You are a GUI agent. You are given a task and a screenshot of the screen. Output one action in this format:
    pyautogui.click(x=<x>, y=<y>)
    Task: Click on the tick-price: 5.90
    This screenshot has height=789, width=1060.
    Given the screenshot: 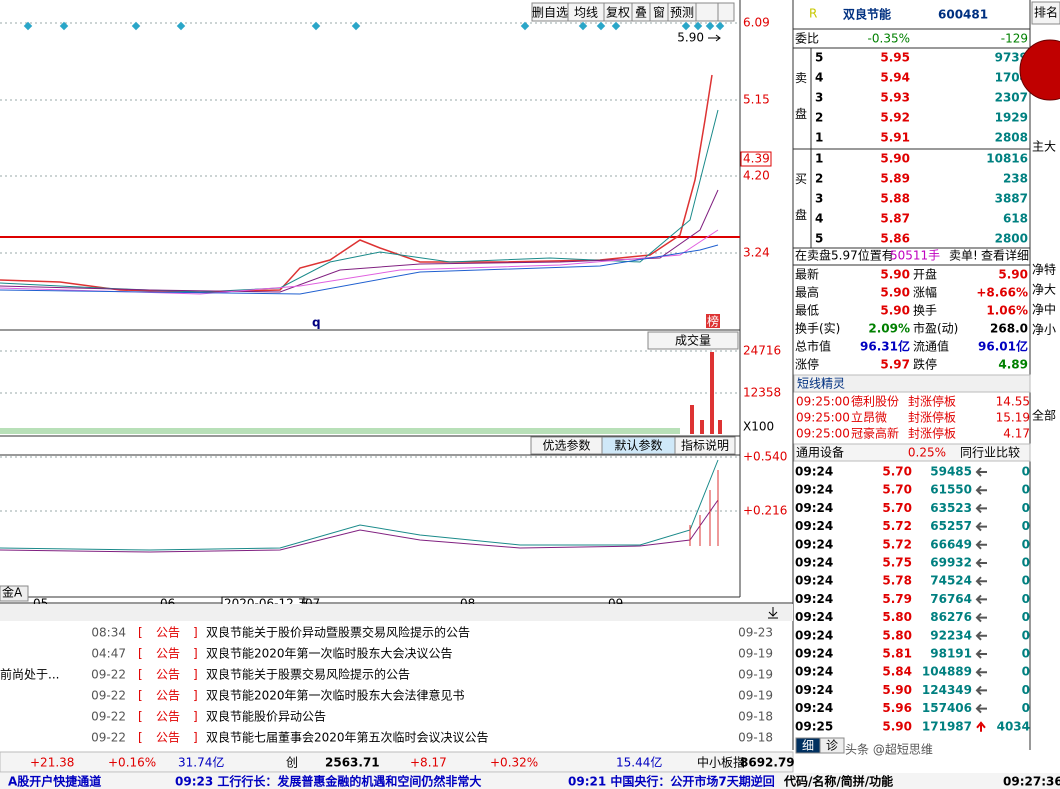 What is the action you would take?
    pyautogui.click(x=897, y=726)
    